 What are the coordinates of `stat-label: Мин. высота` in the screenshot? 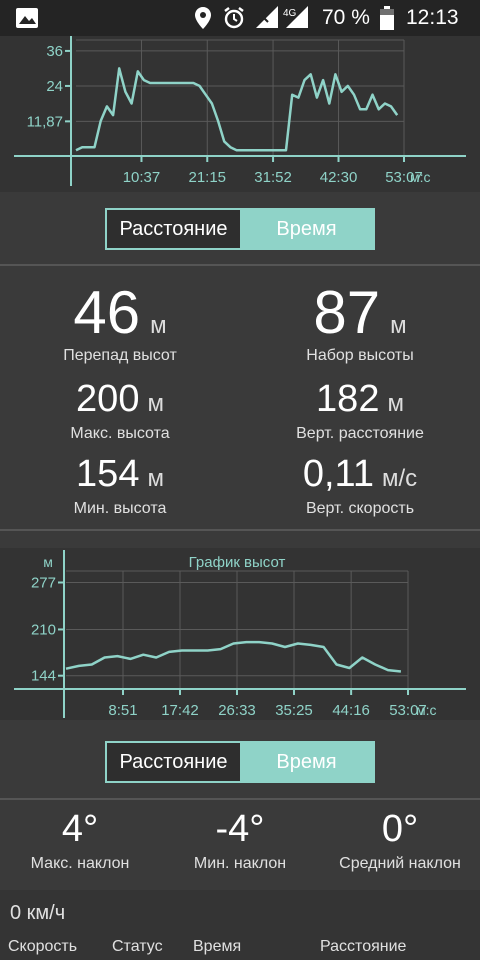 It's located at (120, 508).